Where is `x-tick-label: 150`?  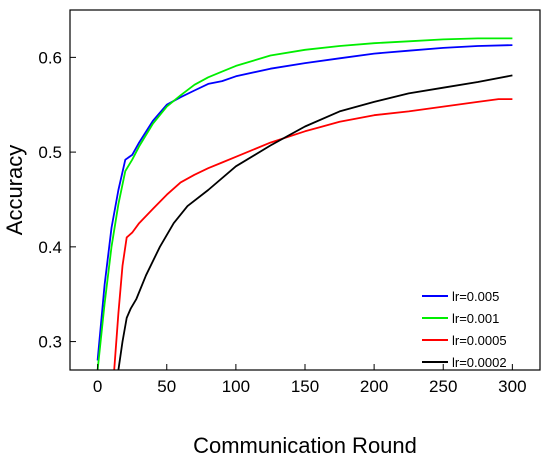 x-tick-label: 150 is located at coordinates (305, 386).